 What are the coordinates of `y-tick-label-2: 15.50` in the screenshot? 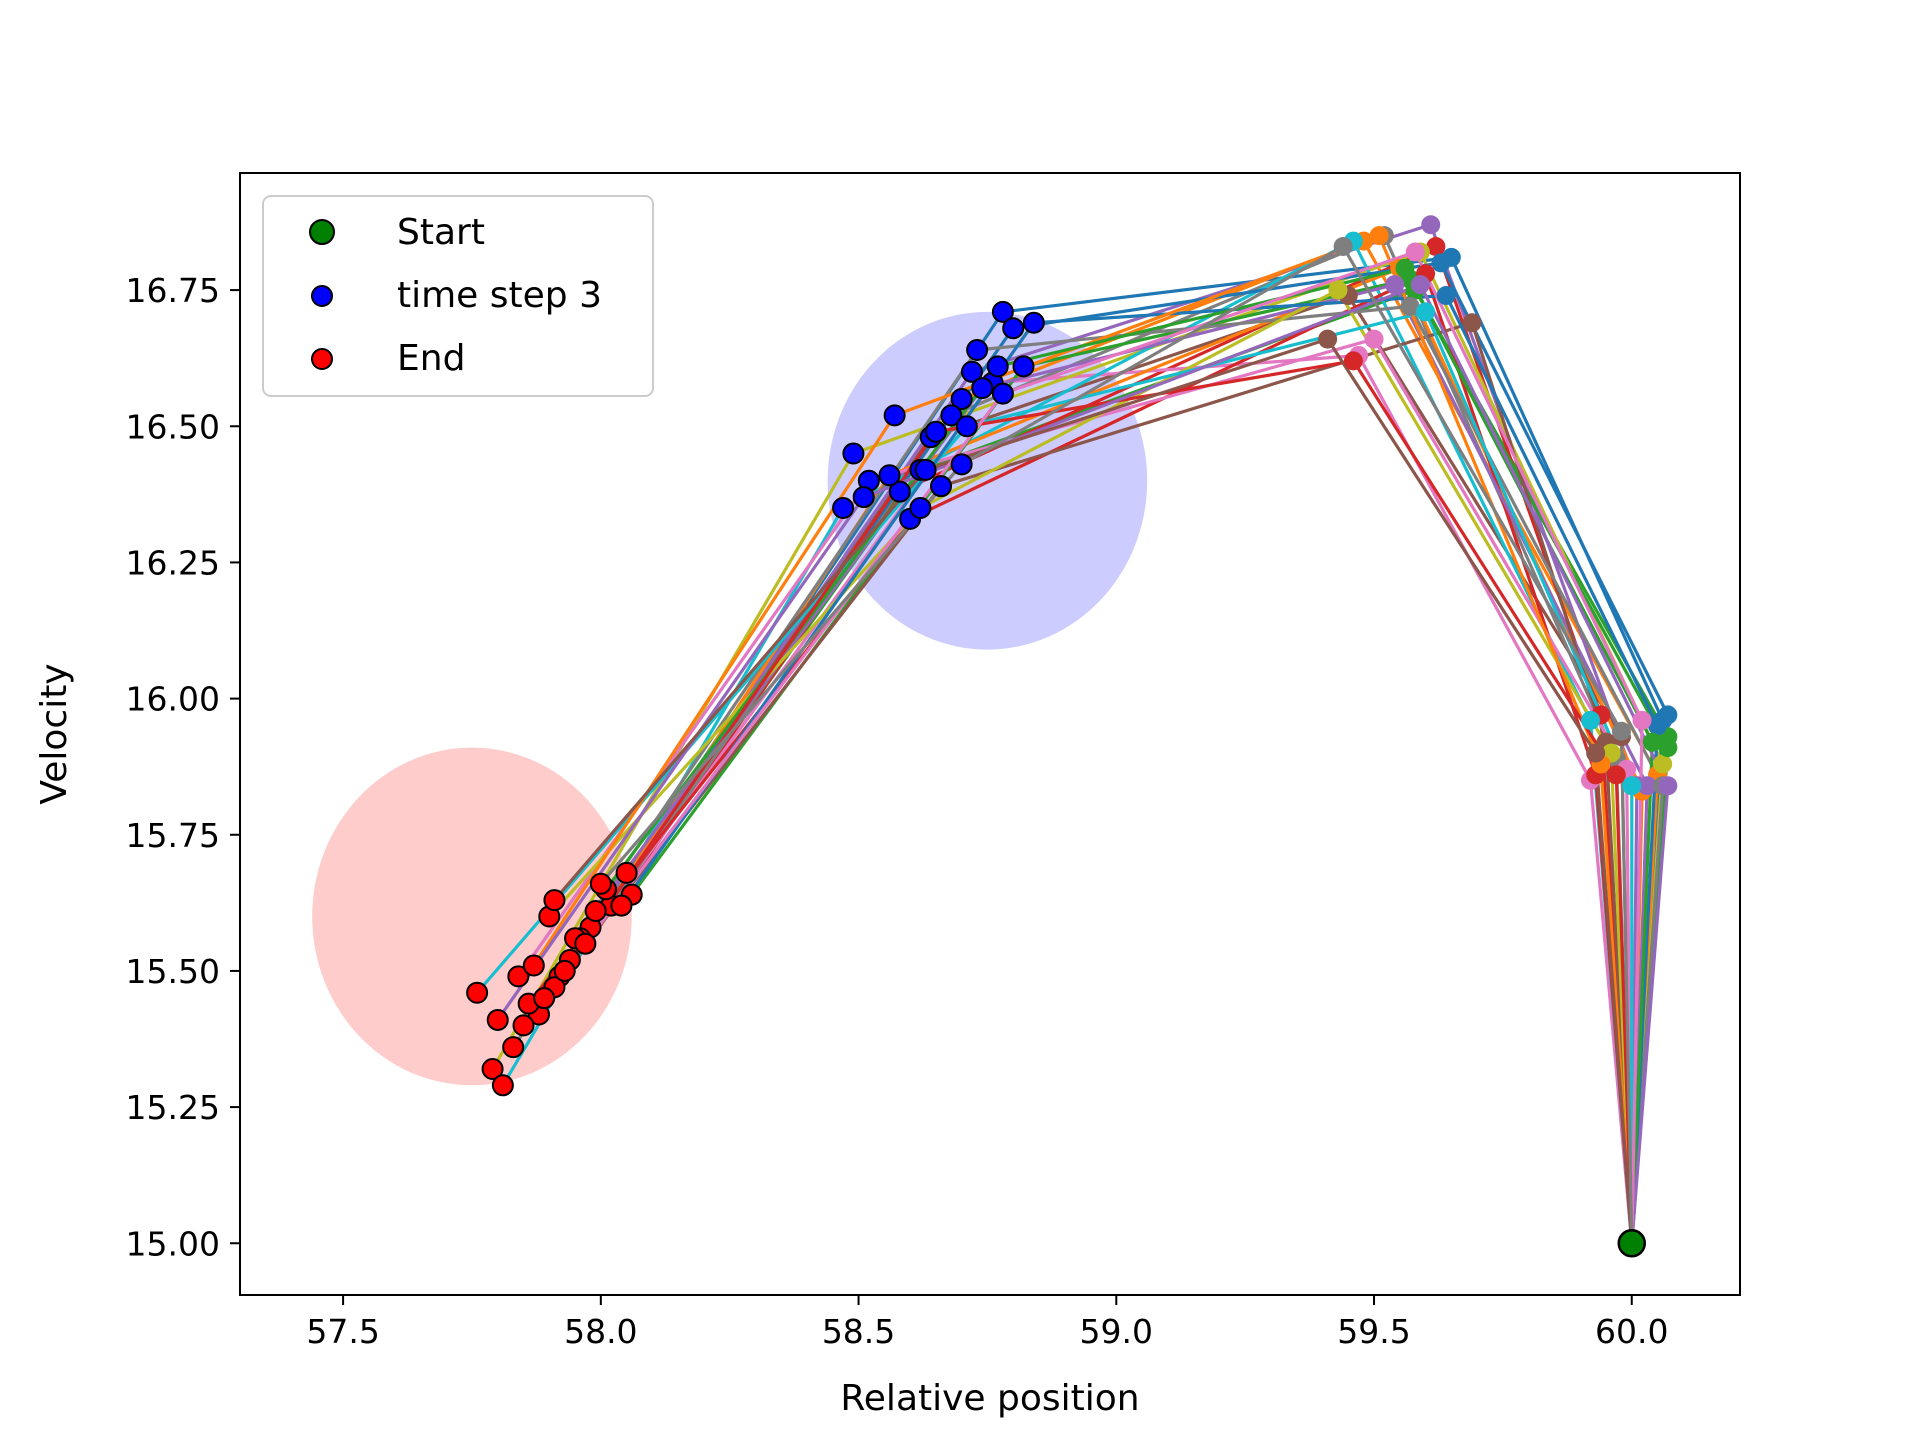 It's located at (173, 971).